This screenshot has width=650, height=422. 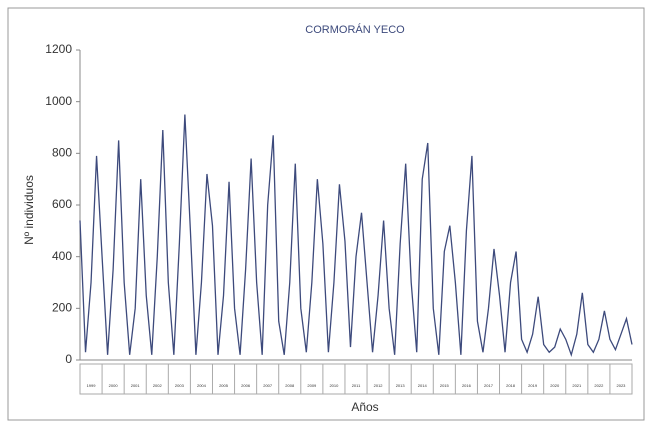 What do you see at coordinates (29, 210) in the screenshot?
I see `y-axis-label: Nº individuos` at bounding box center [29, 210].